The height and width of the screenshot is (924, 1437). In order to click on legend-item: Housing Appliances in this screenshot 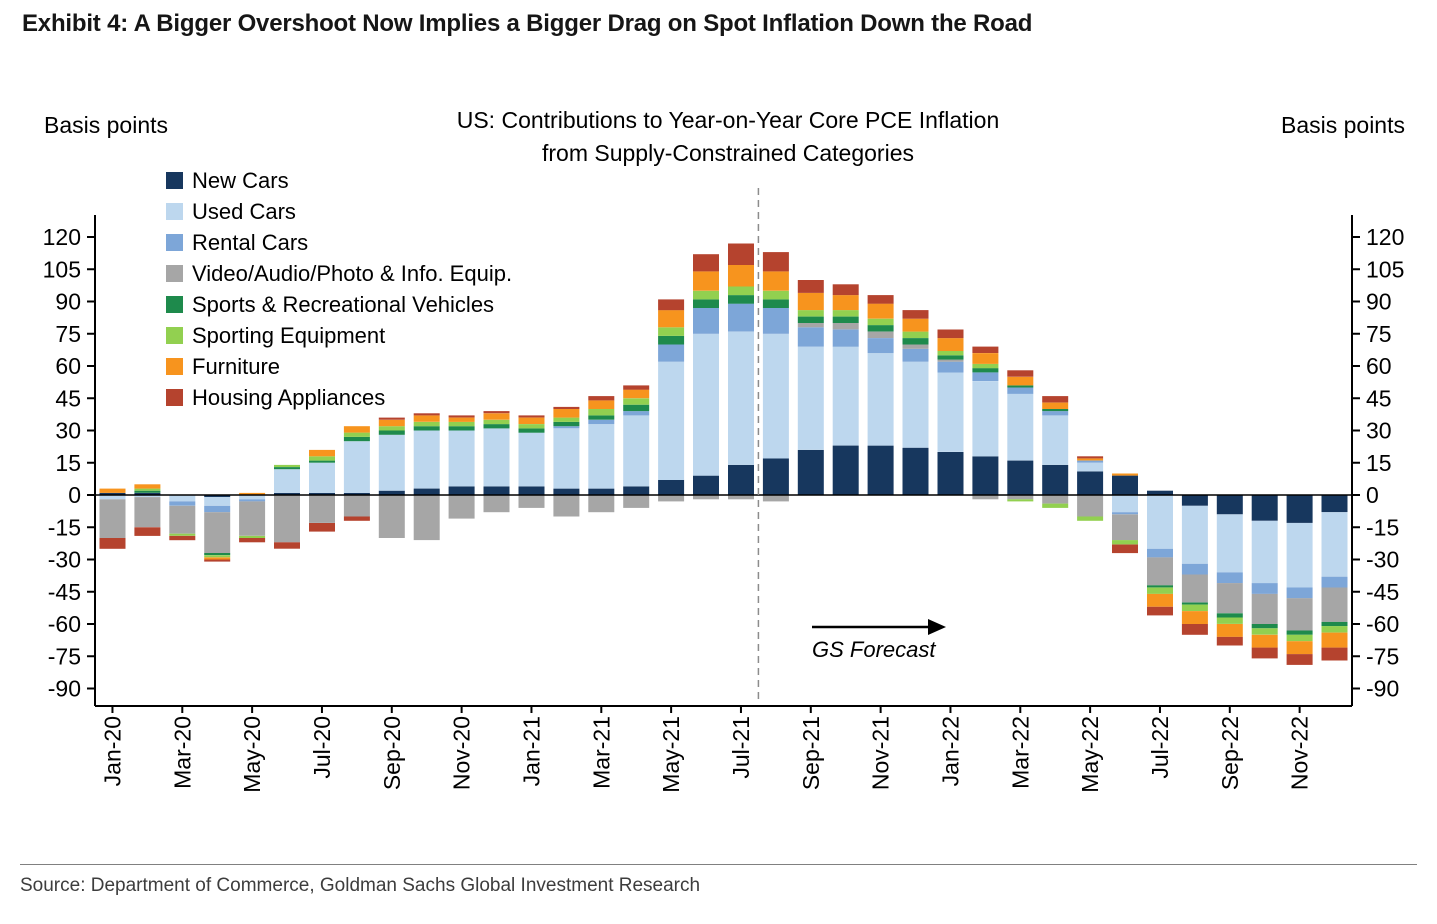, I will do `click(339, 397)`.